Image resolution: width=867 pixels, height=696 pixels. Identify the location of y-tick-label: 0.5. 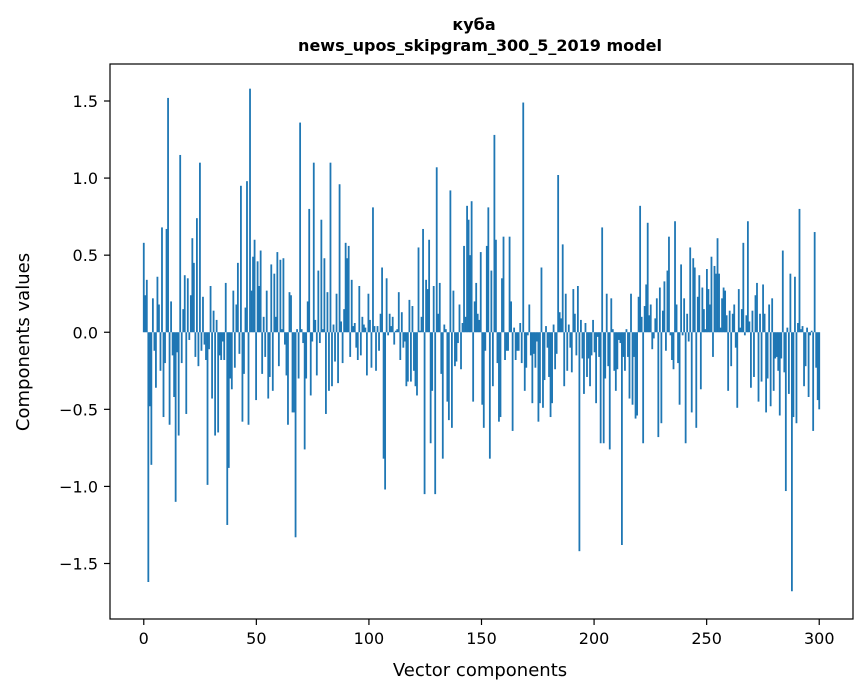
(85, 255).